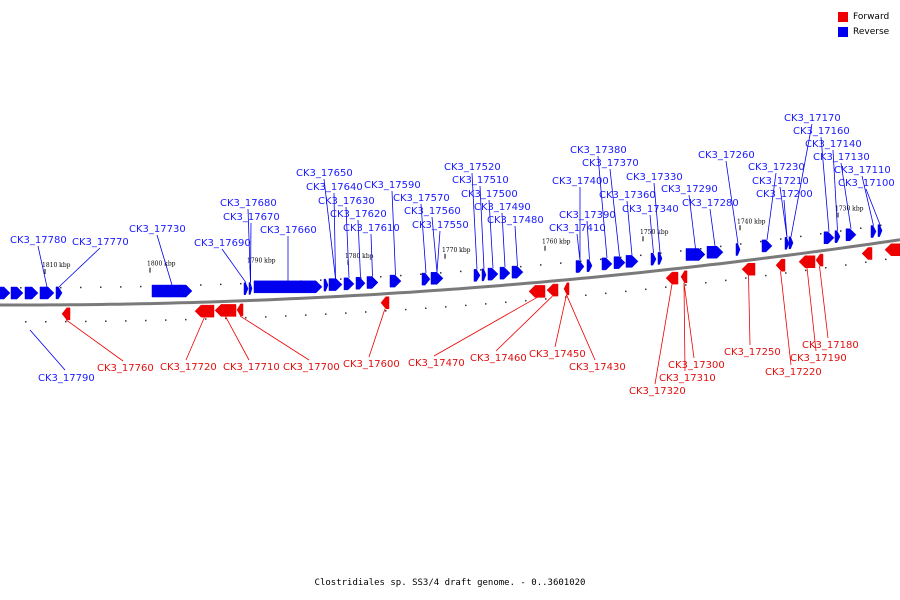  I want to click on tick-label: 1740 kbp, so click(751, 221).